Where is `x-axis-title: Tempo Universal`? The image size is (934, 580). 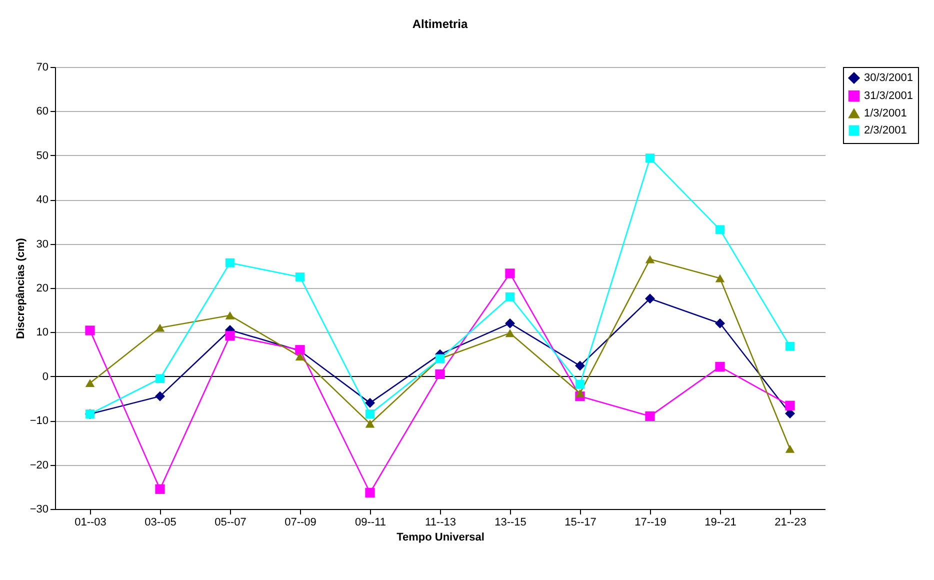
x-axis-title: Tempo Universal is located at coordinates (440, 538).